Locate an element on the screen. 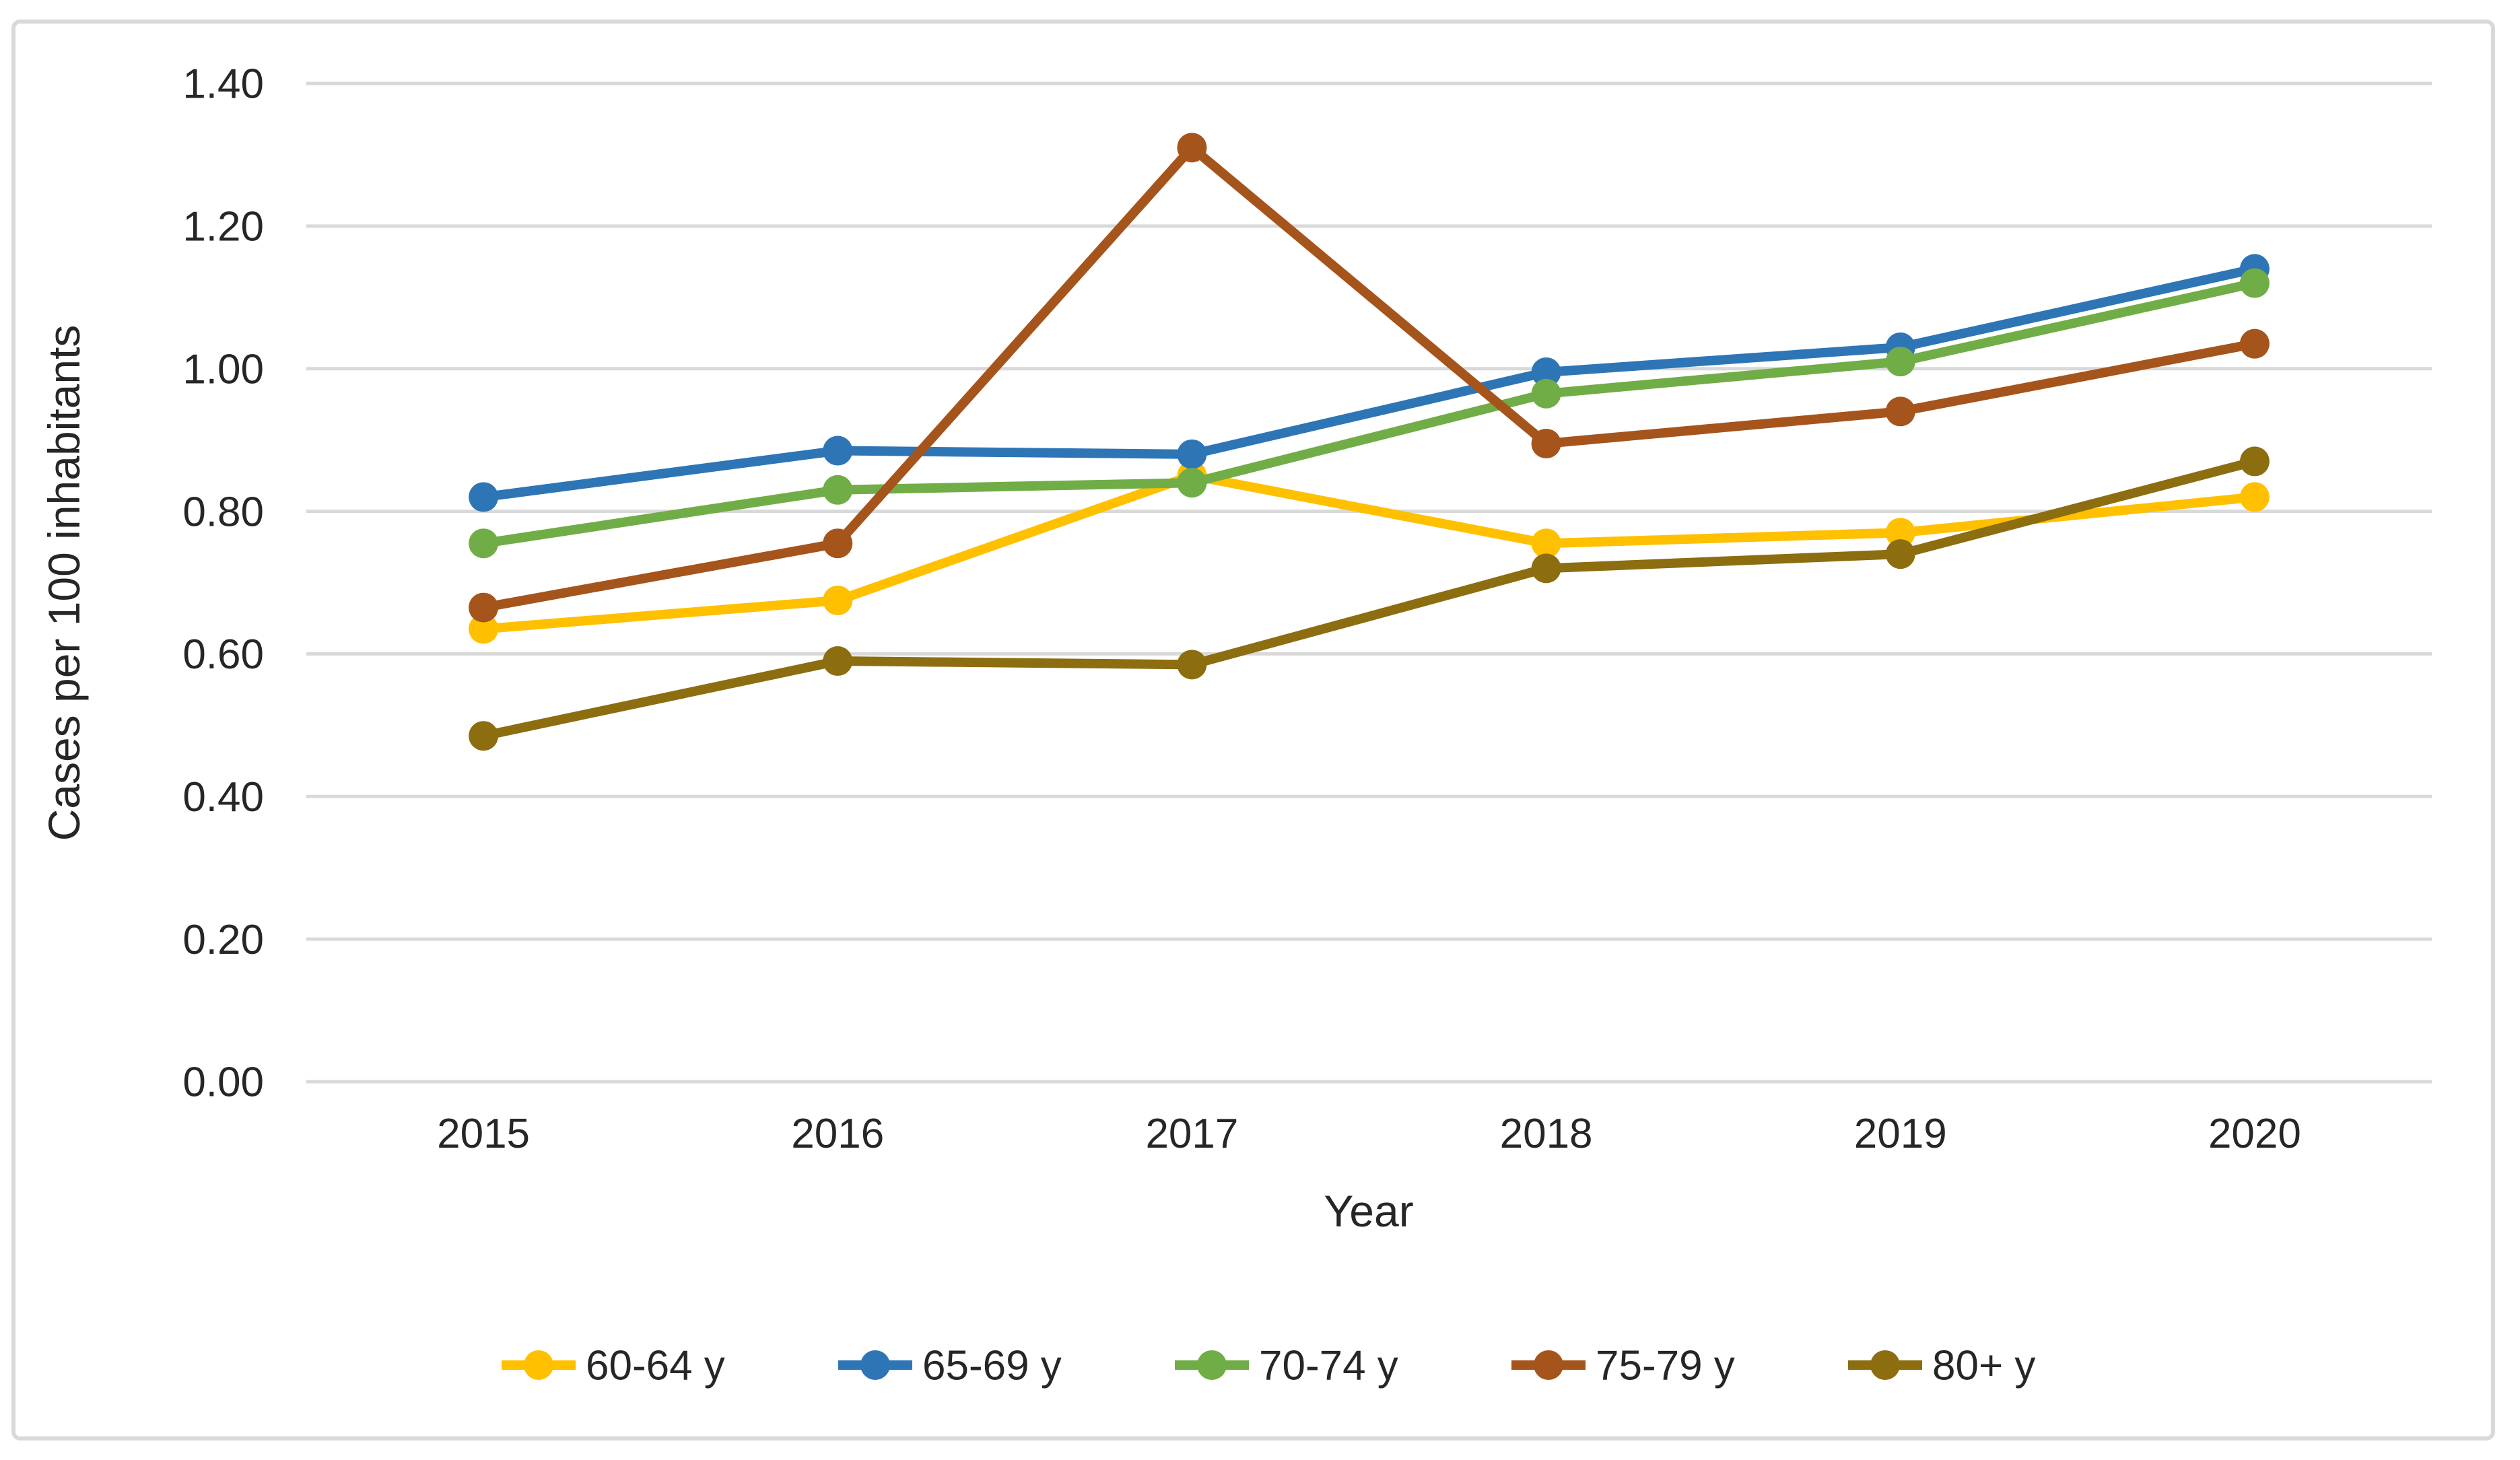  y-tick-label: 0.80 is located at coordinates (223, 512).